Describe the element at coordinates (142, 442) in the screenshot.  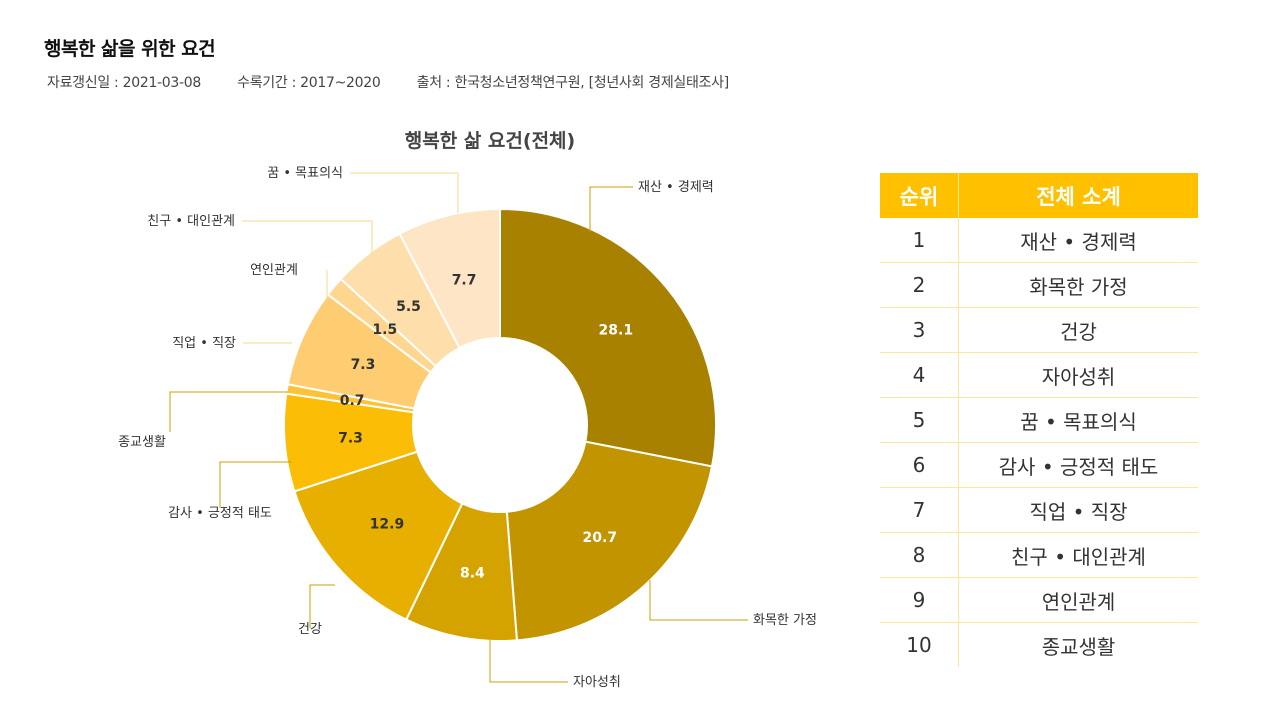
I see `slice-category-label: 종교생활` at that location.